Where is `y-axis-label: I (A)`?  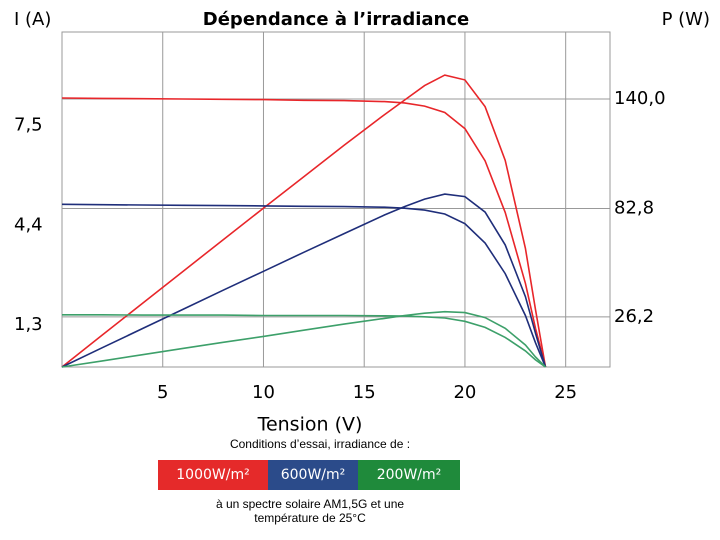 y-axis-label: I (A) is located at coordinates (32, 19).